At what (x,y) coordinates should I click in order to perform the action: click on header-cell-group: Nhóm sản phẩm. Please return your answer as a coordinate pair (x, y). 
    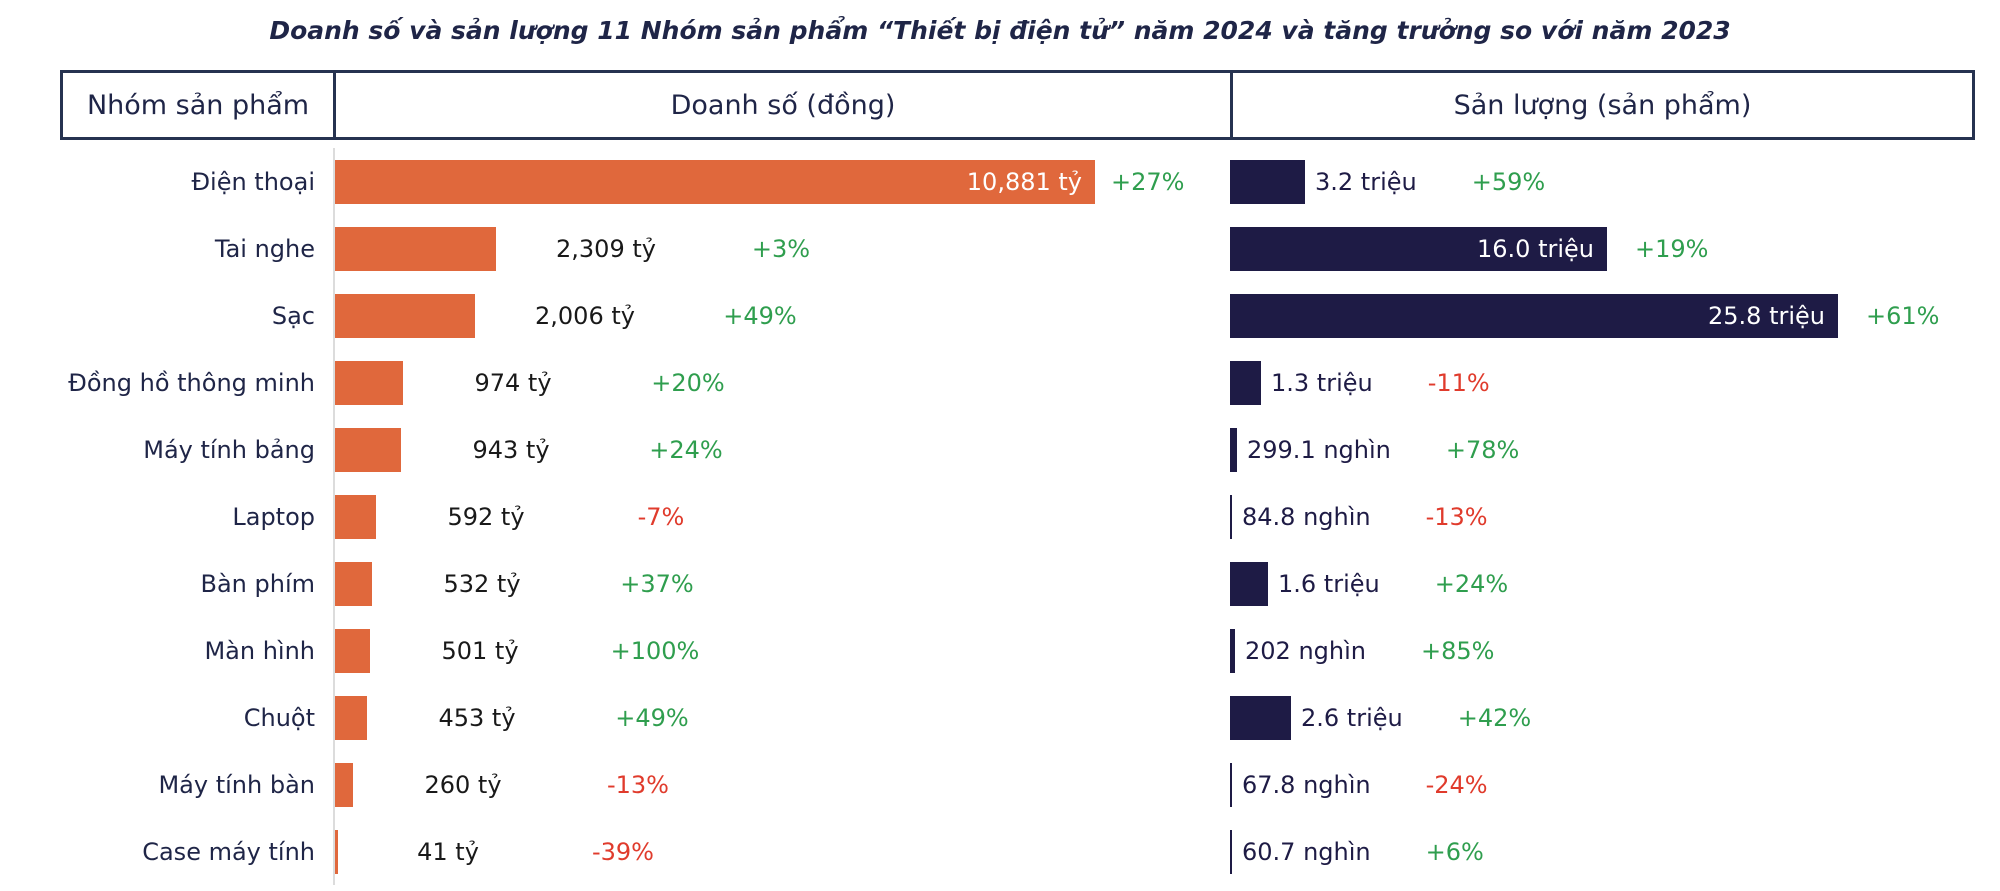
    Looking at the image, I should click on (199, 105).